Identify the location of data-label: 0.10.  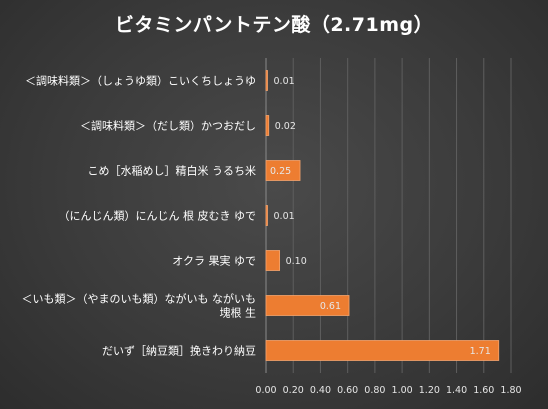
(296, 261).